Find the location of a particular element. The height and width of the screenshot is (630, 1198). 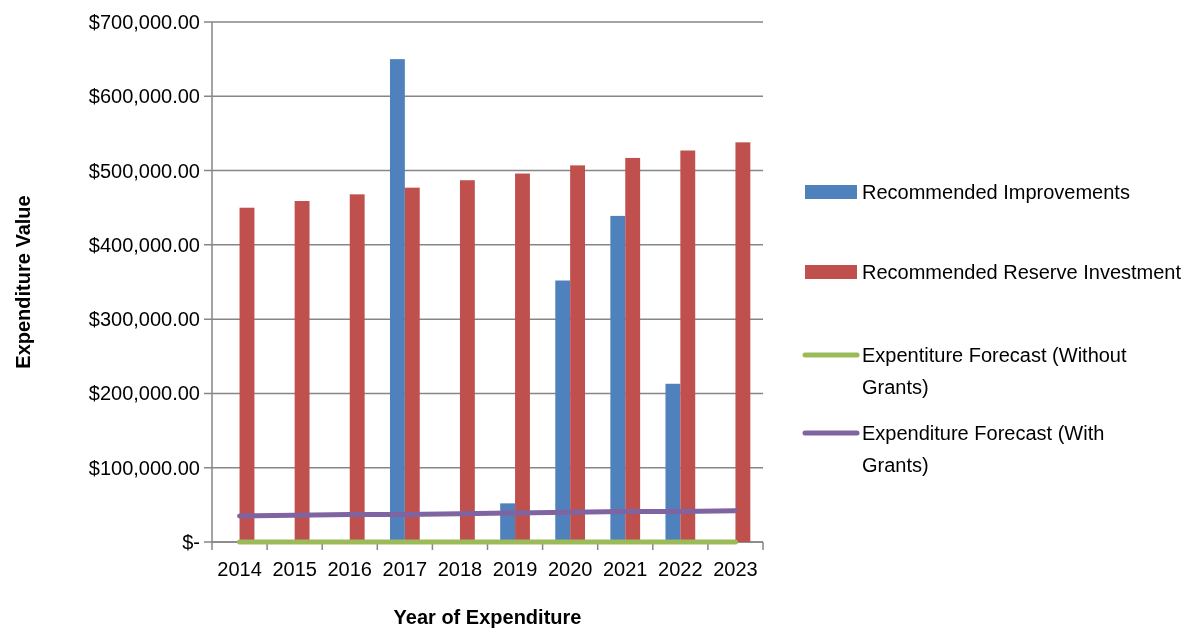

y-tick-label: $500,000.00 is located at coordinates (144, 170).